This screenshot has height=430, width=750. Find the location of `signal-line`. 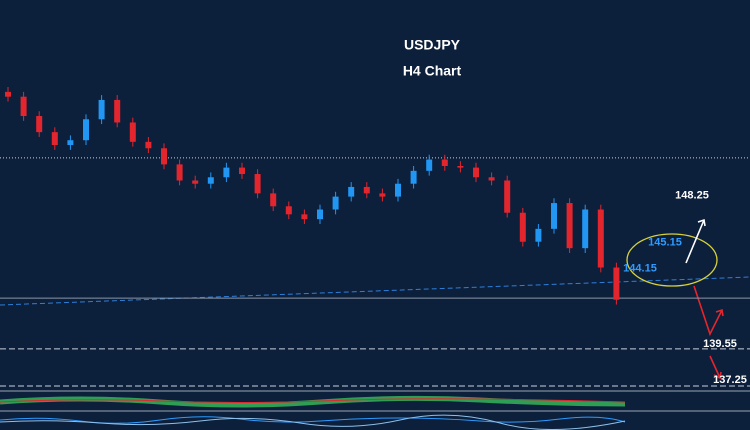

signal-line is located at coordinates (313, 400).